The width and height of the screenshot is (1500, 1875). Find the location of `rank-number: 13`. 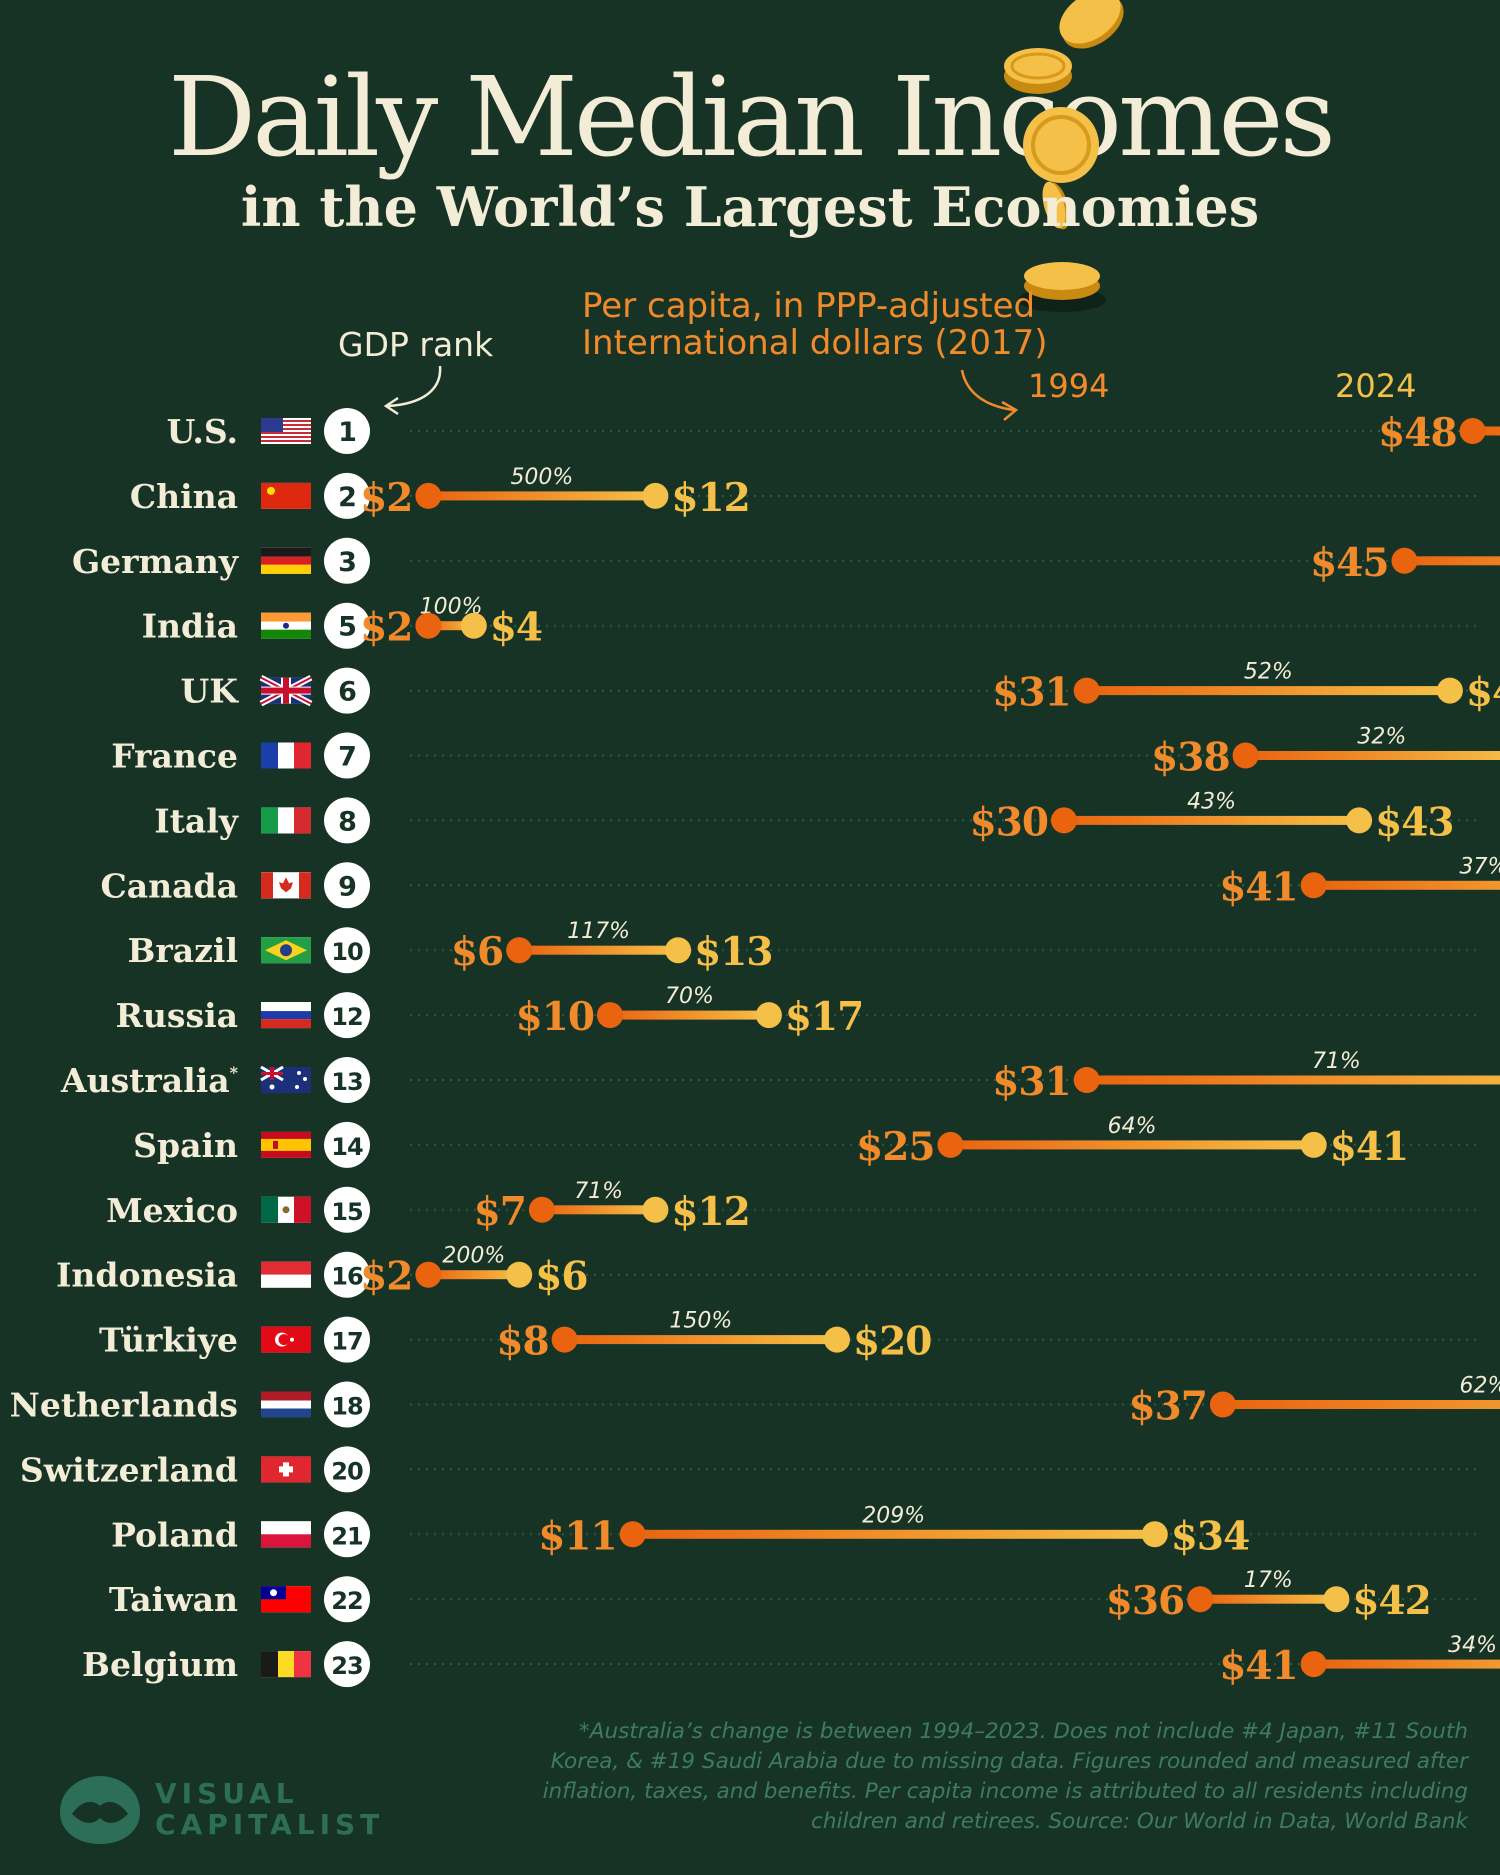

rank-number: 13 is located at coordinates (346, 1082).